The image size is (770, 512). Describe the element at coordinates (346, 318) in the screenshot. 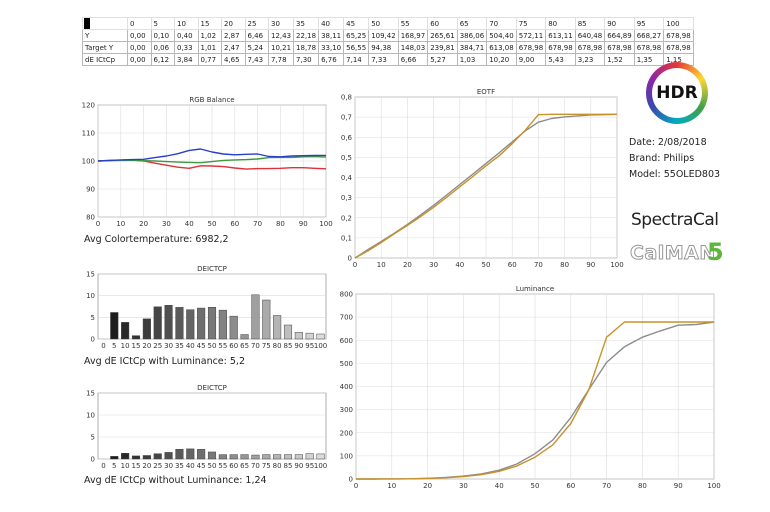

I see `chart-ytick-label: 700` at that location.